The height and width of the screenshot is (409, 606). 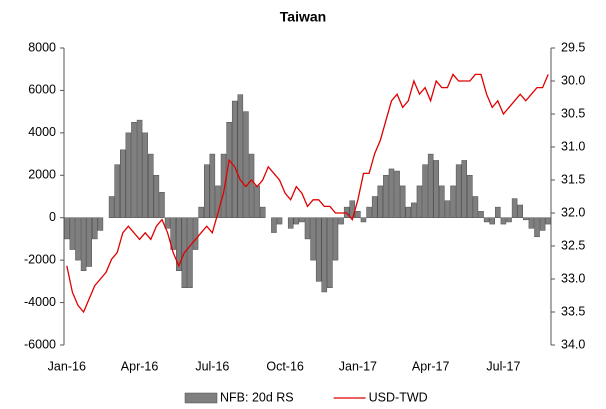 I want to click on y2-tick-label: 33.5, so click(x=573, y=311).